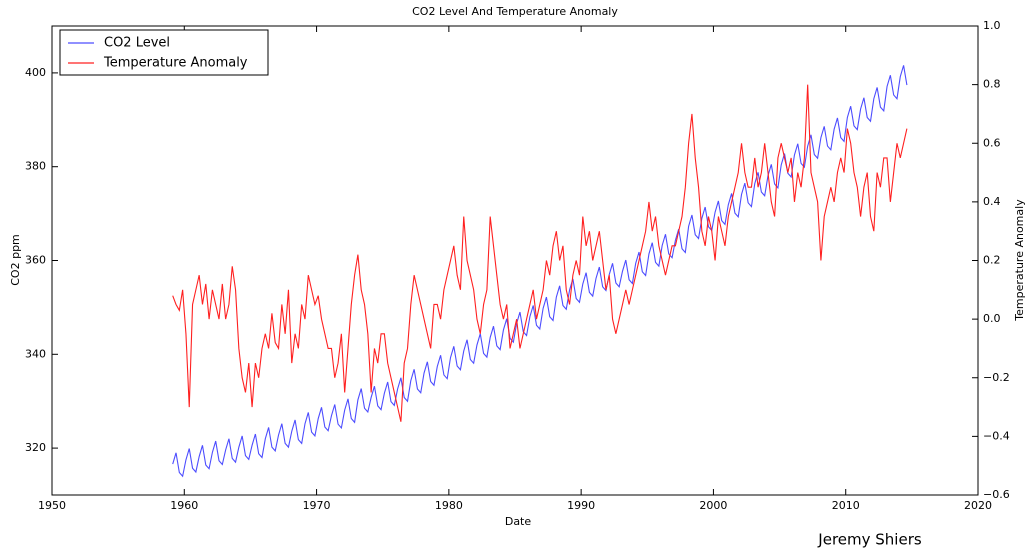 This screenshot has height=550, width=1027. I want to click on y2-tick-label: −0.4, so click(996, 435).